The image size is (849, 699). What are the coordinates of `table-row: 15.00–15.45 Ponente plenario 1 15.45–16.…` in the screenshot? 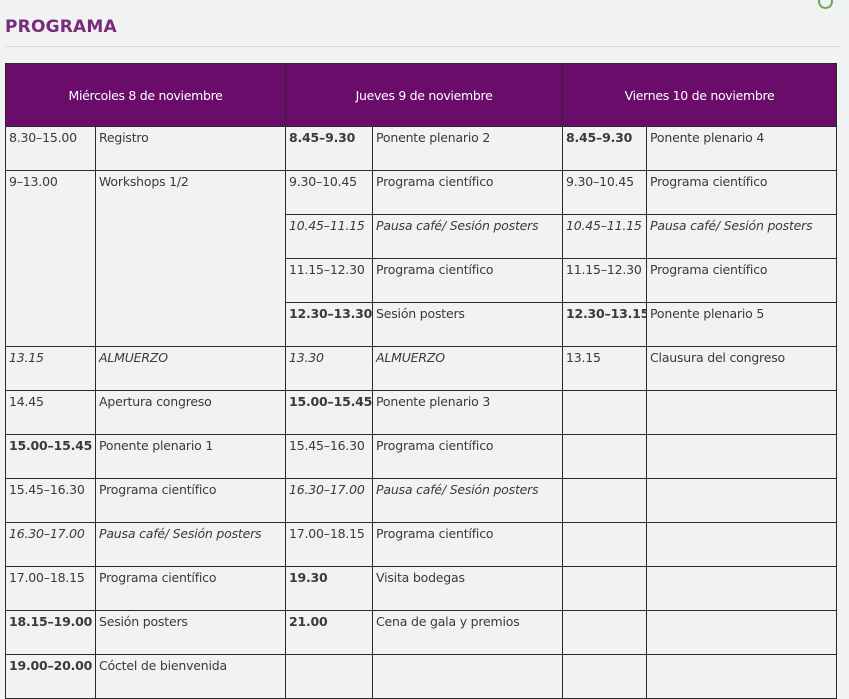 It's located at (421, 456).